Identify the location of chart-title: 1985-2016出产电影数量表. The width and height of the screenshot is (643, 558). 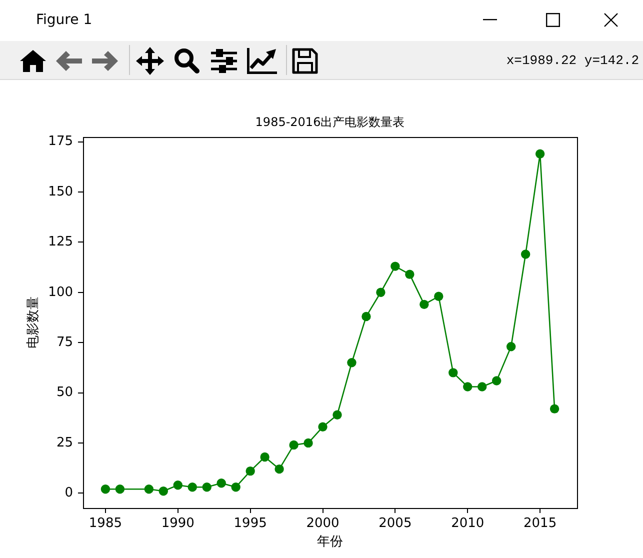
(330, 122).